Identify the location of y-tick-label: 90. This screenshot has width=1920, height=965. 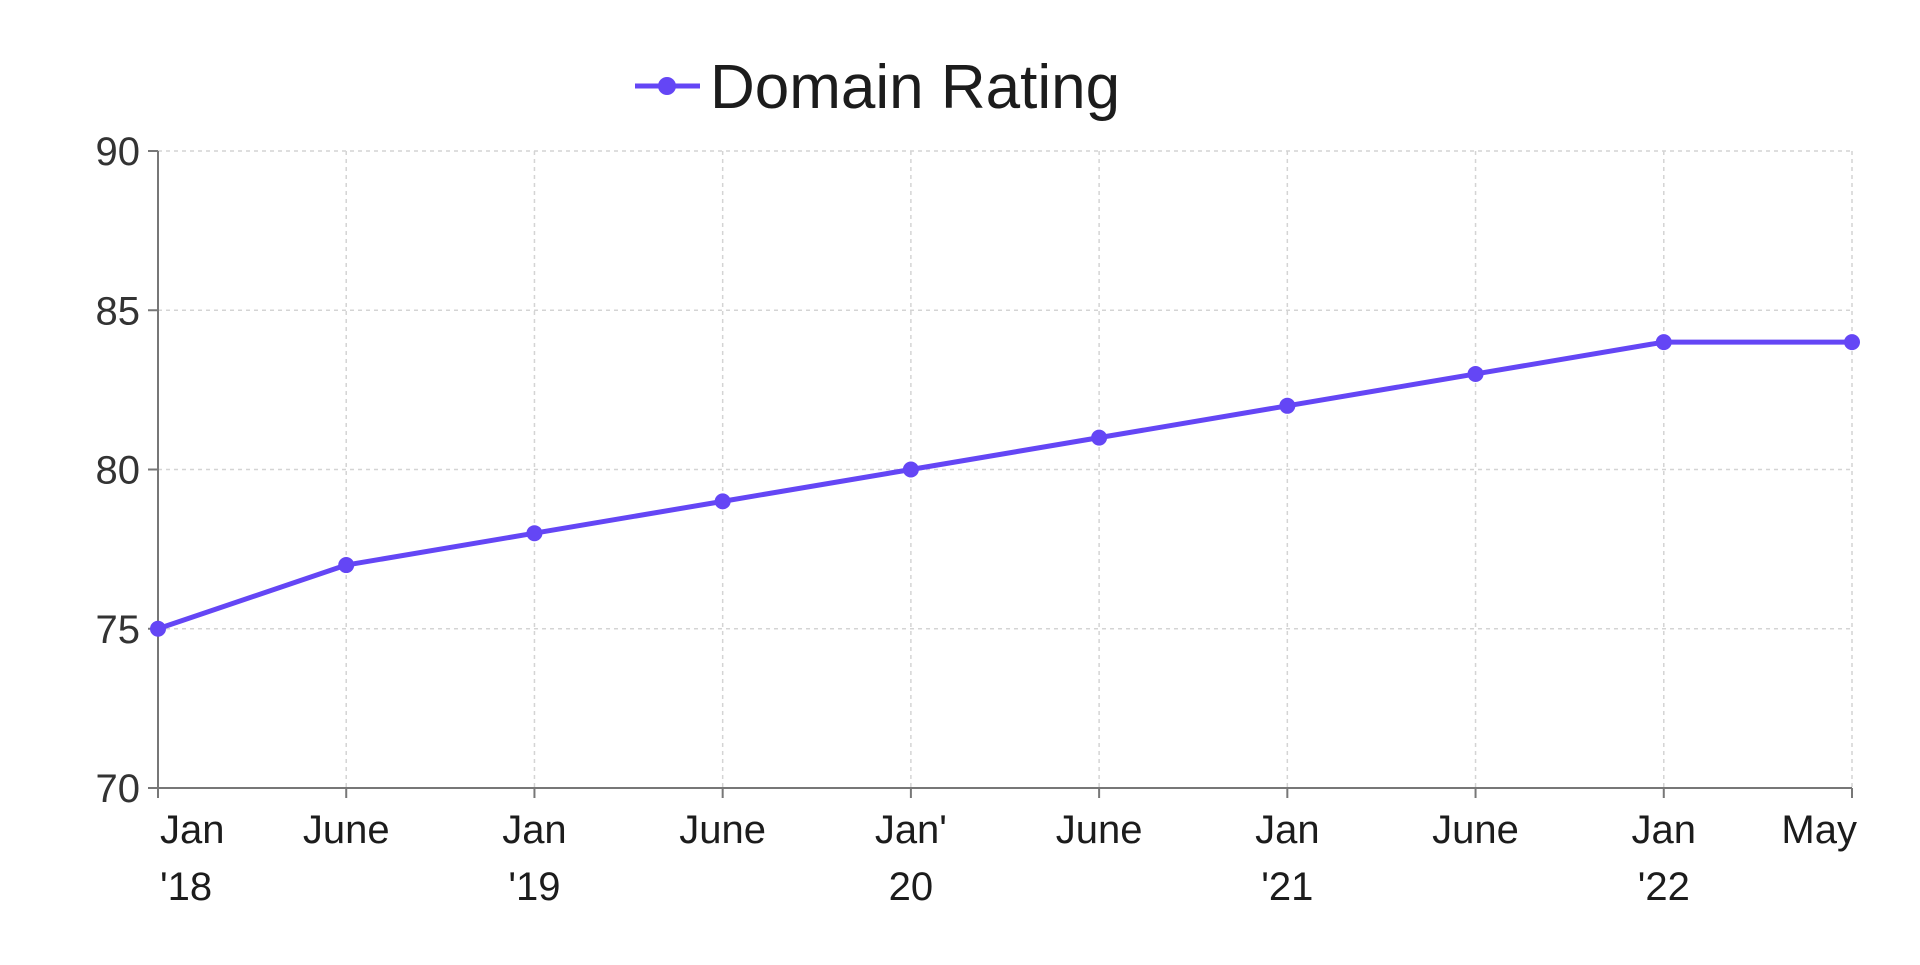
(118, 152).